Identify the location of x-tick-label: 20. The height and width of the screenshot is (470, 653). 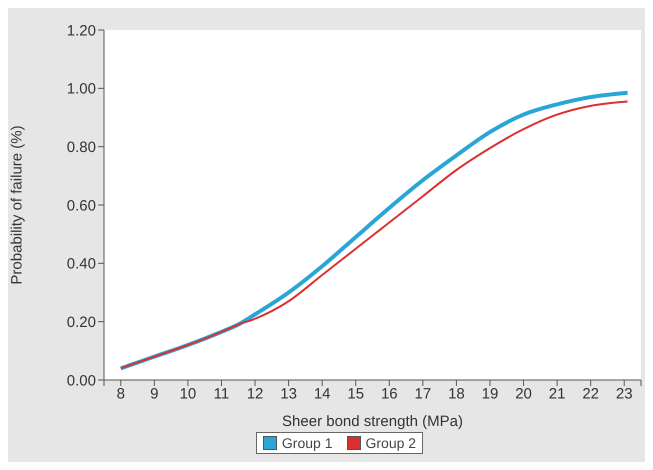
(523, 394).